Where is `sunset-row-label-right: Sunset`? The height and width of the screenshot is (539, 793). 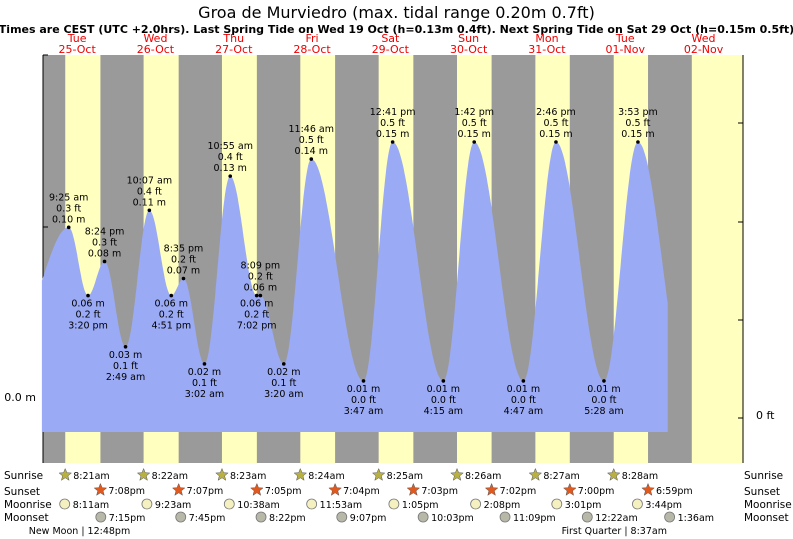
sunset-row-label-right: Sunset is located at coordinates (762, 492).